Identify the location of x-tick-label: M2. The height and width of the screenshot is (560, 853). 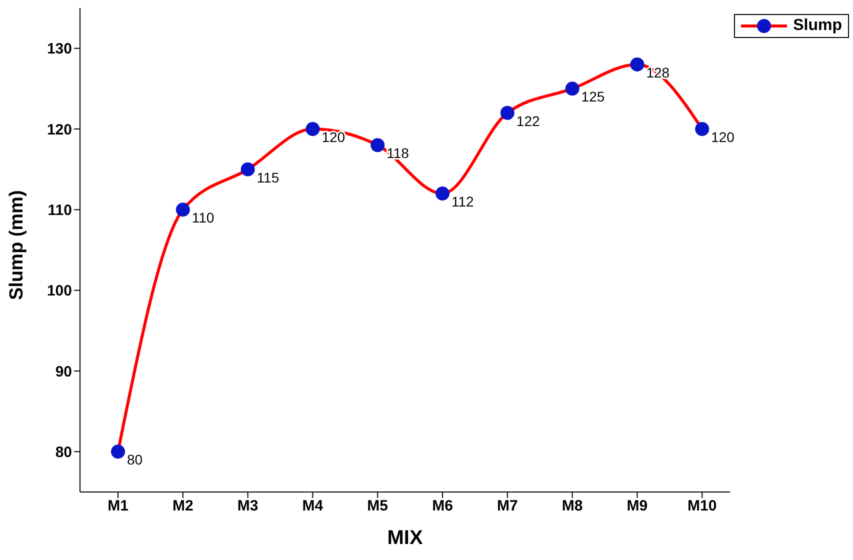
(183, 506).